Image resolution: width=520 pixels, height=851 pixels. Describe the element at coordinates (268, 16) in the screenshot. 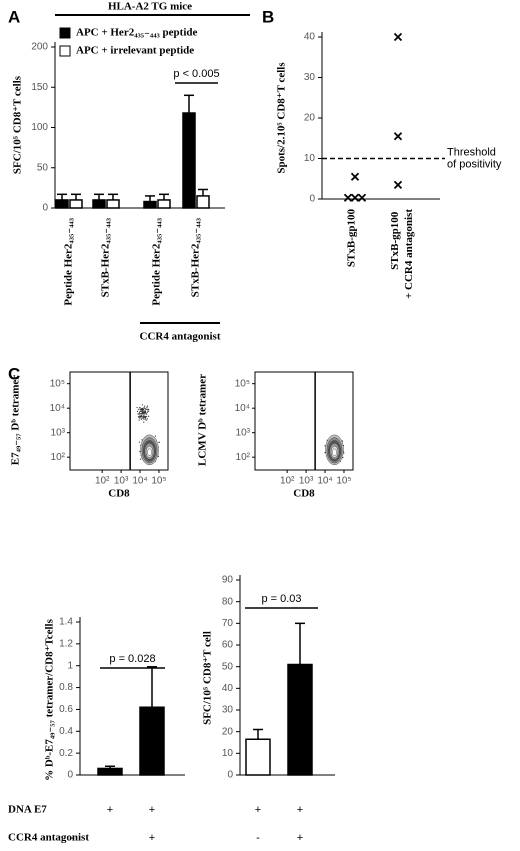

I see `panel-label: B` at that location.